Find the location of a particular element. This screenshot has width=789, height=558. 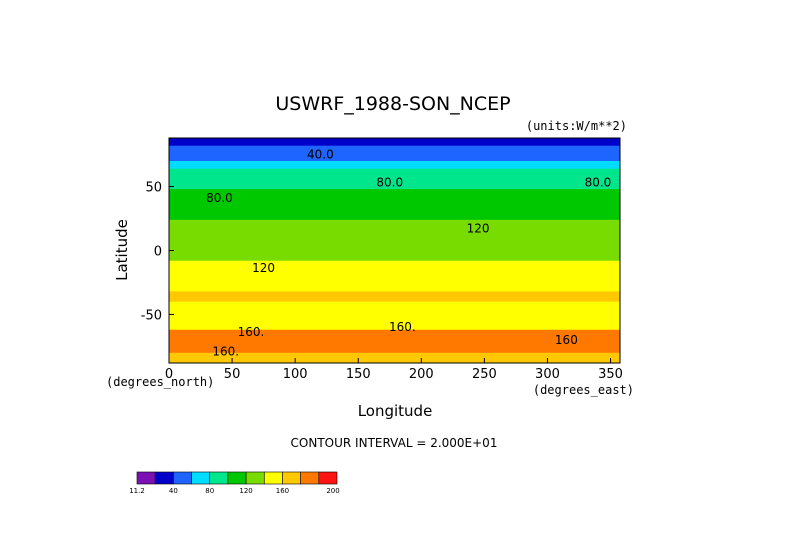

units-label: (units:W/m**2) is located at coordinates (576, 126).